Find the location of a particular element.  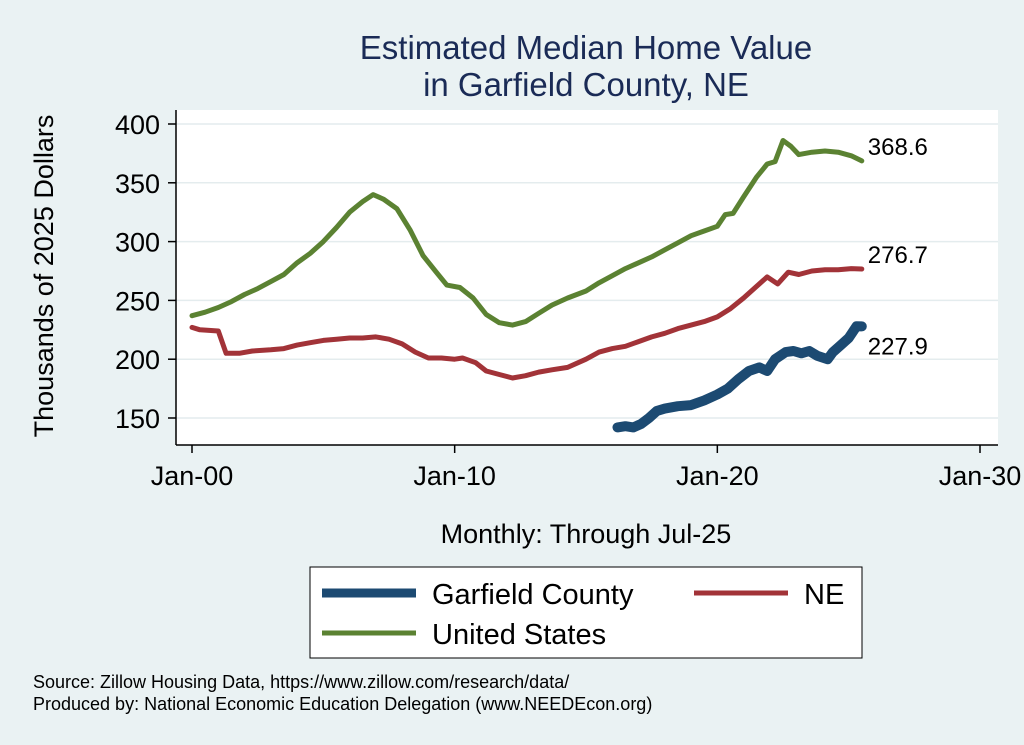

series-line-garfield-county is located at coordinates (739, 377).